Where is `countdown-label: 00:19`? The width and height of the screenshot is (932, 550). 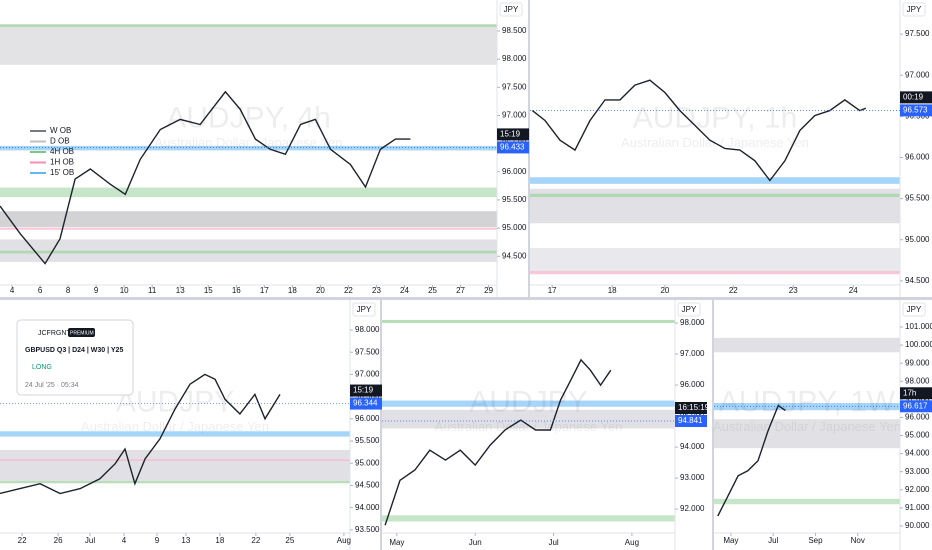 countdown-label: 00:19 is located at coordinates (913, 96).